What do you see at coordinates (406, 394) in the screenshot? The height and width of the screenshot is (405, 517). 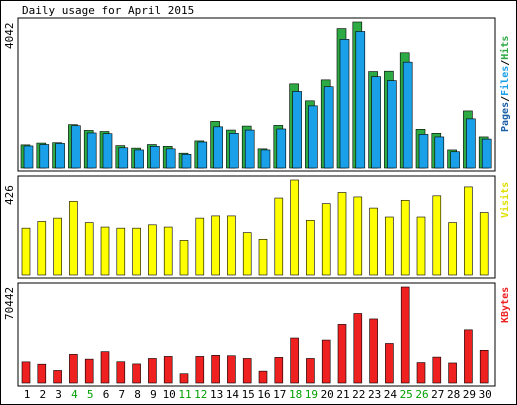 I see `day-label-25: 25` at bounding box center [406, 394].